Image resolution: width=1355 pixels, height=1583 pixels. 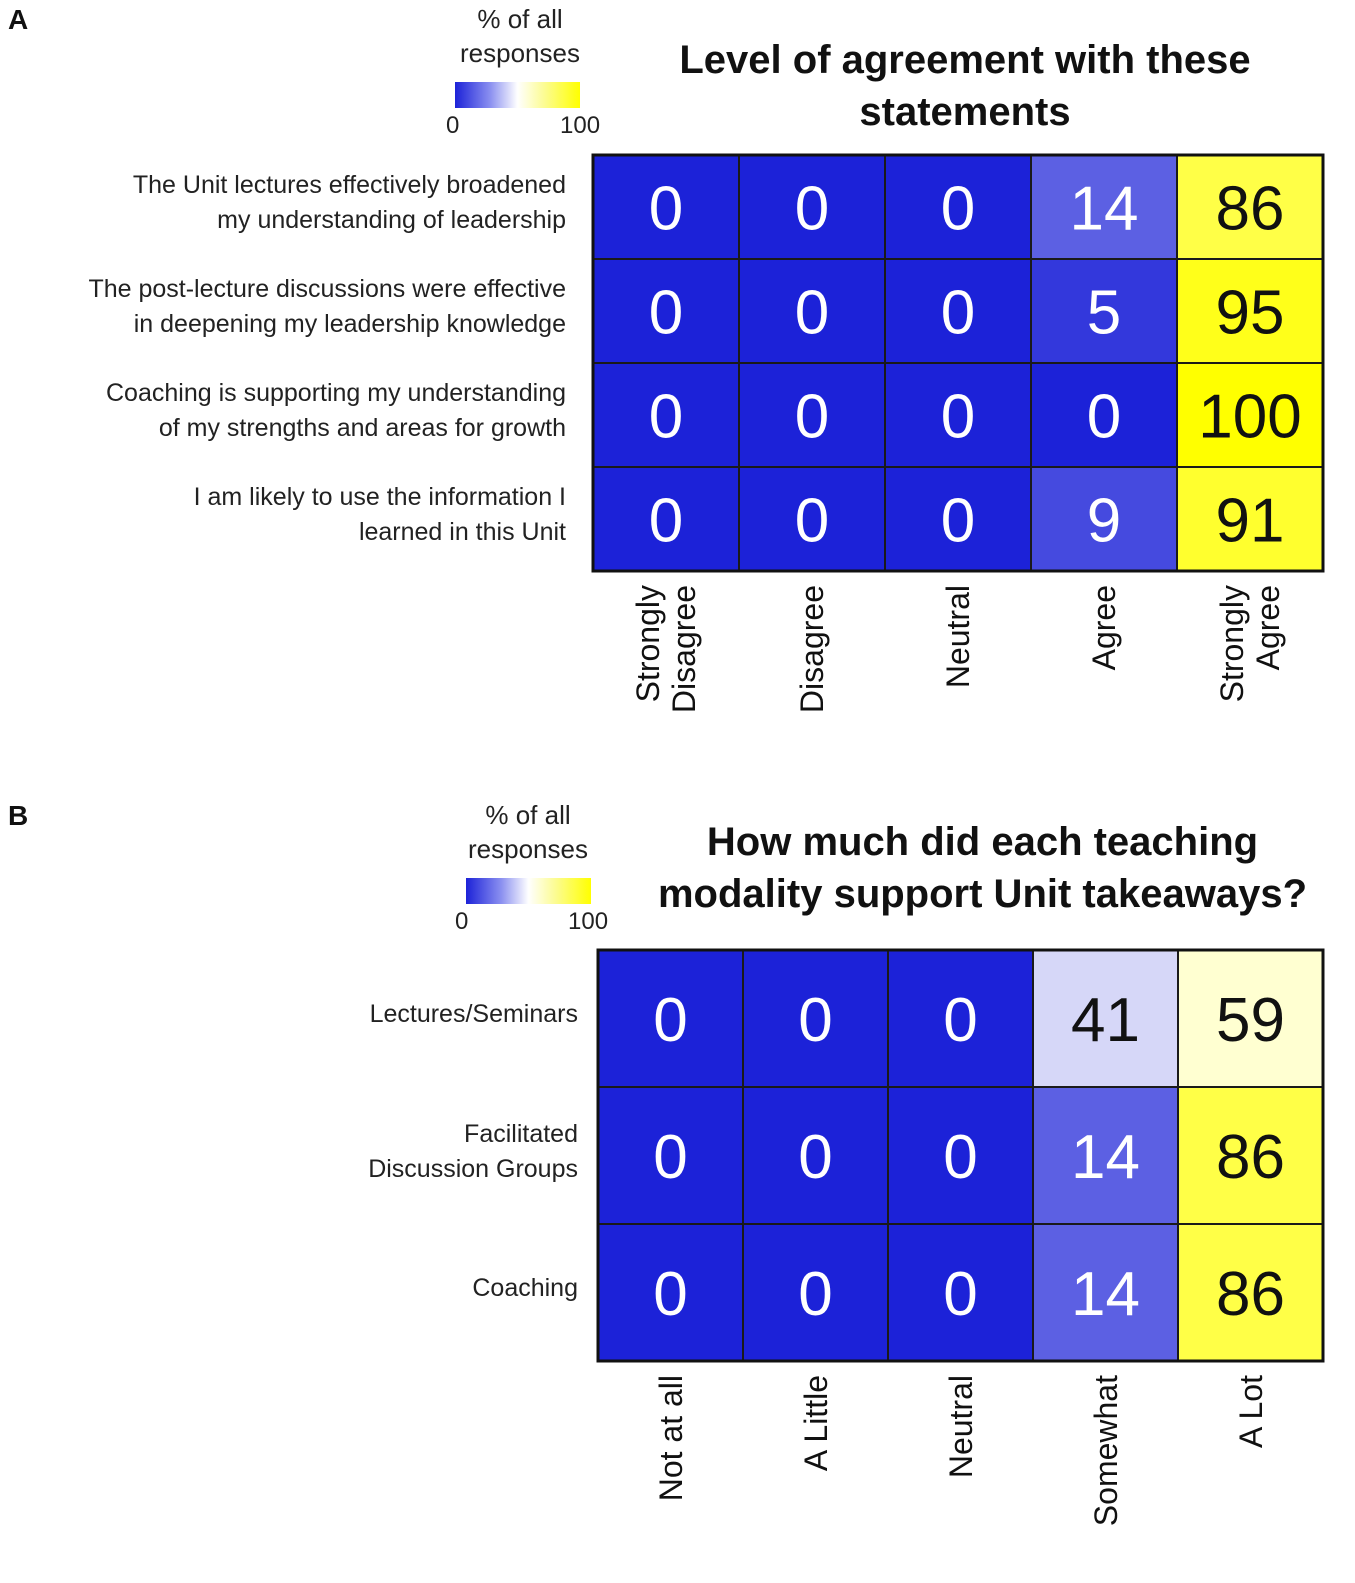 I want to click on panel-label: B, so click(x=18, y=815).